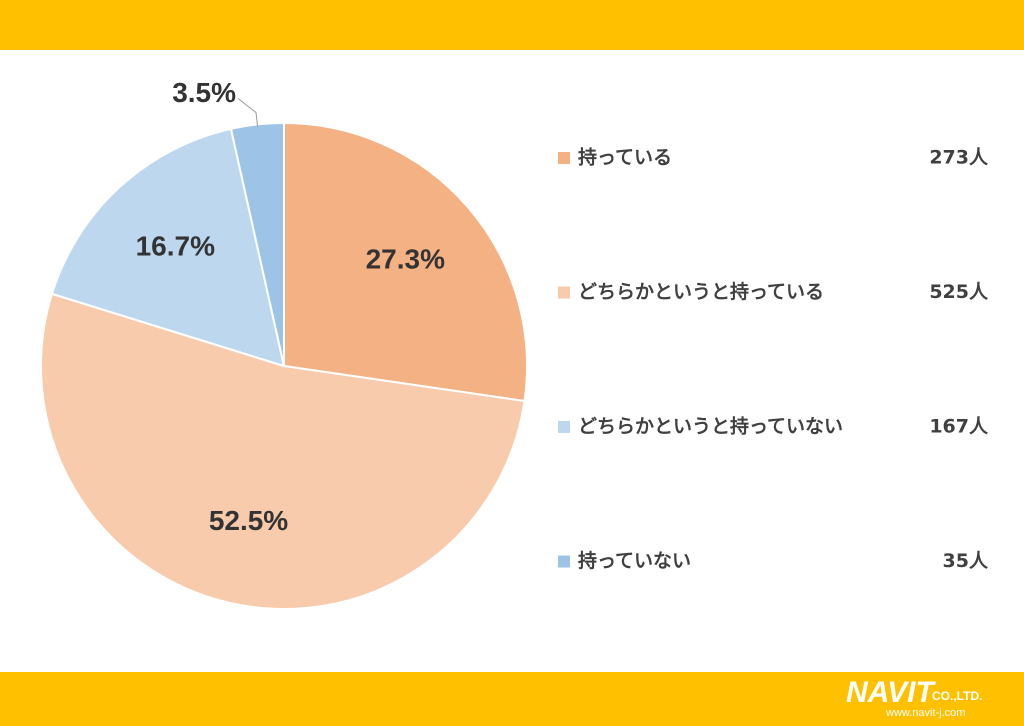  What do you see at coordinates (710, 426) in the screenshot?
I see `legend-label: どちらかというと持っていない` at bounding box center [710, 426].